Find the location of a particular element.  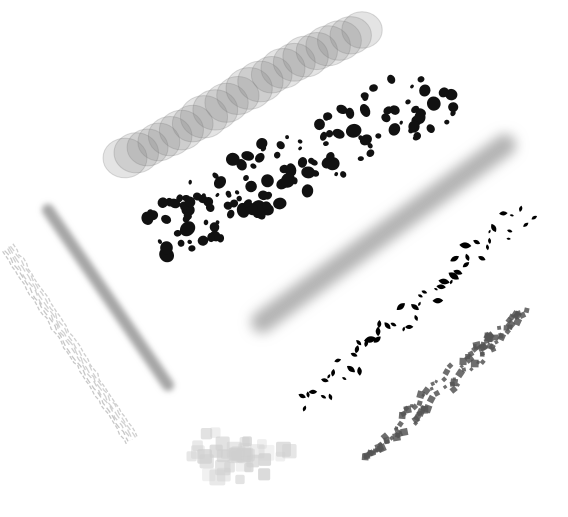

gray-round-marker-stroke is located at coordinates (108, 297).